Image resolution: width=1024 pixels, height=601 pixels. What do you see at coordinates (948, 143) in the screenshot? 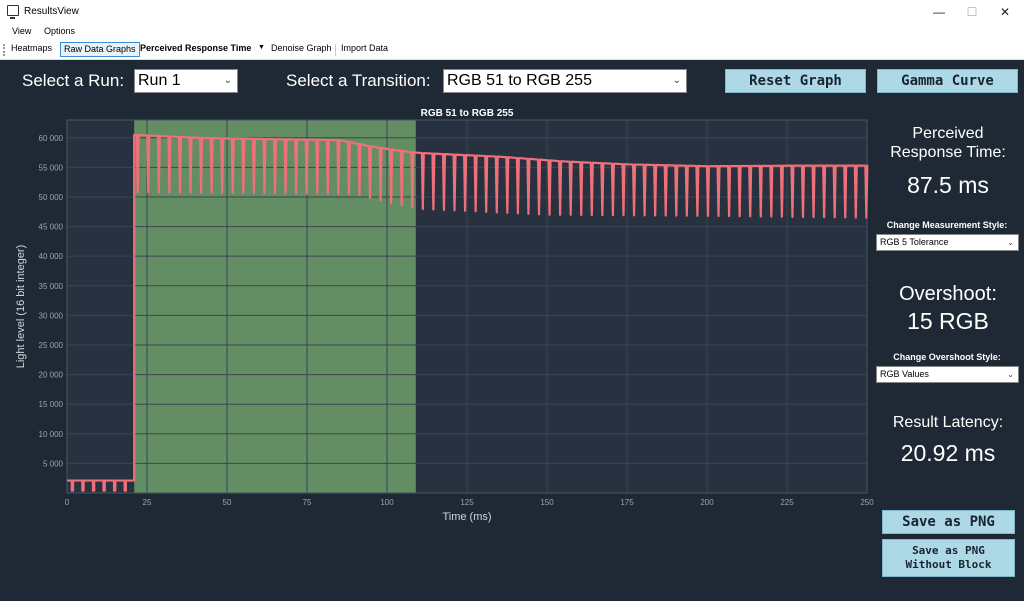
I see `perceived-title: Perceived Response Time:` at bounding box center [948, 143].